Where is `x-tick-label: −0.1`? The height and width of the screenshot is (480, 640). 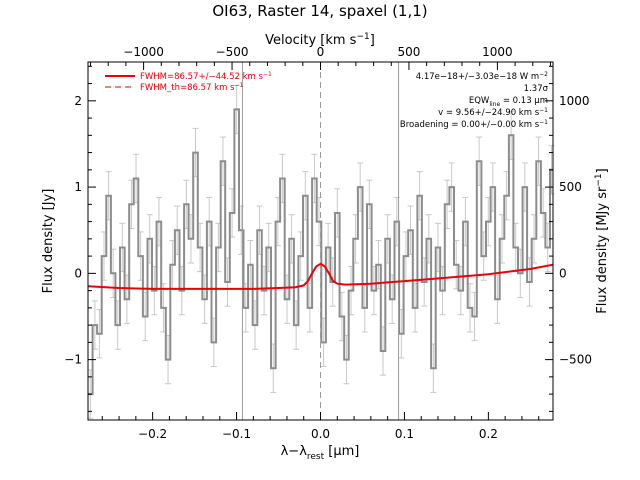 x-tick-label: −0.1 is located at coordinates (236, 434).